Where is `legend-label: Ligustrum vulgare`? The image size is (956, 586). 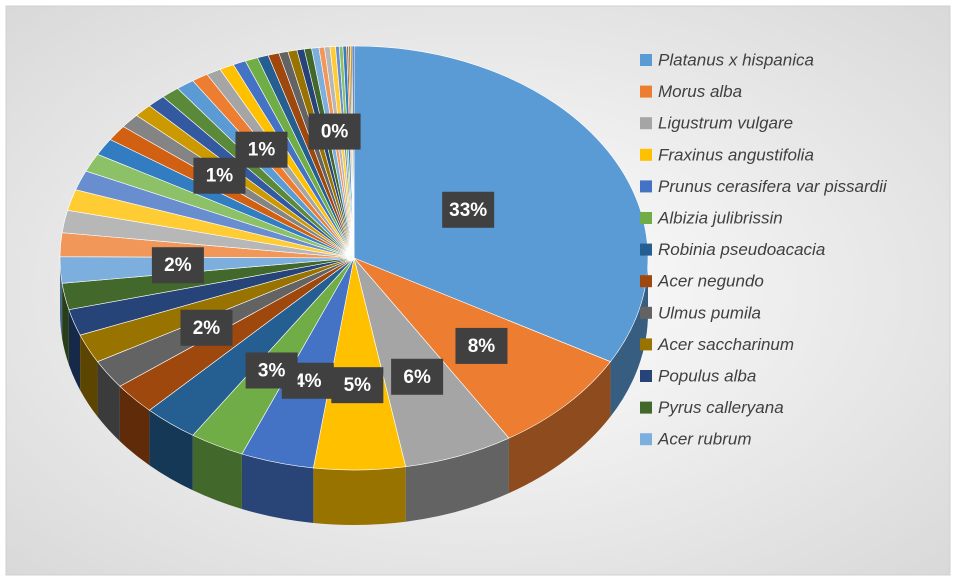
legend-label: Ligustrum vulgare is located at coordinates (725, 123).